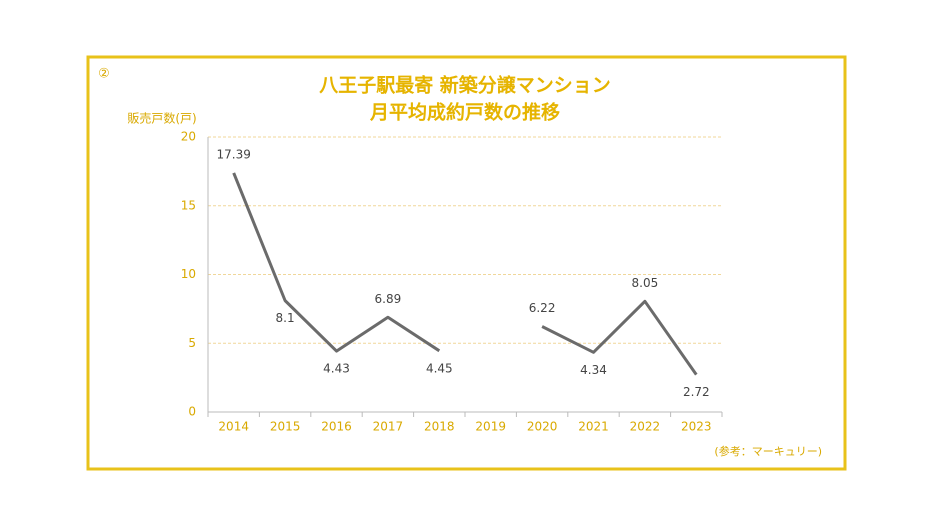 Image resolution: width=930 pixels, height=532 pixels. Describe the element at coordinates (192, 412) in the screenshot. I see `y-tick-label: 0` at that location.